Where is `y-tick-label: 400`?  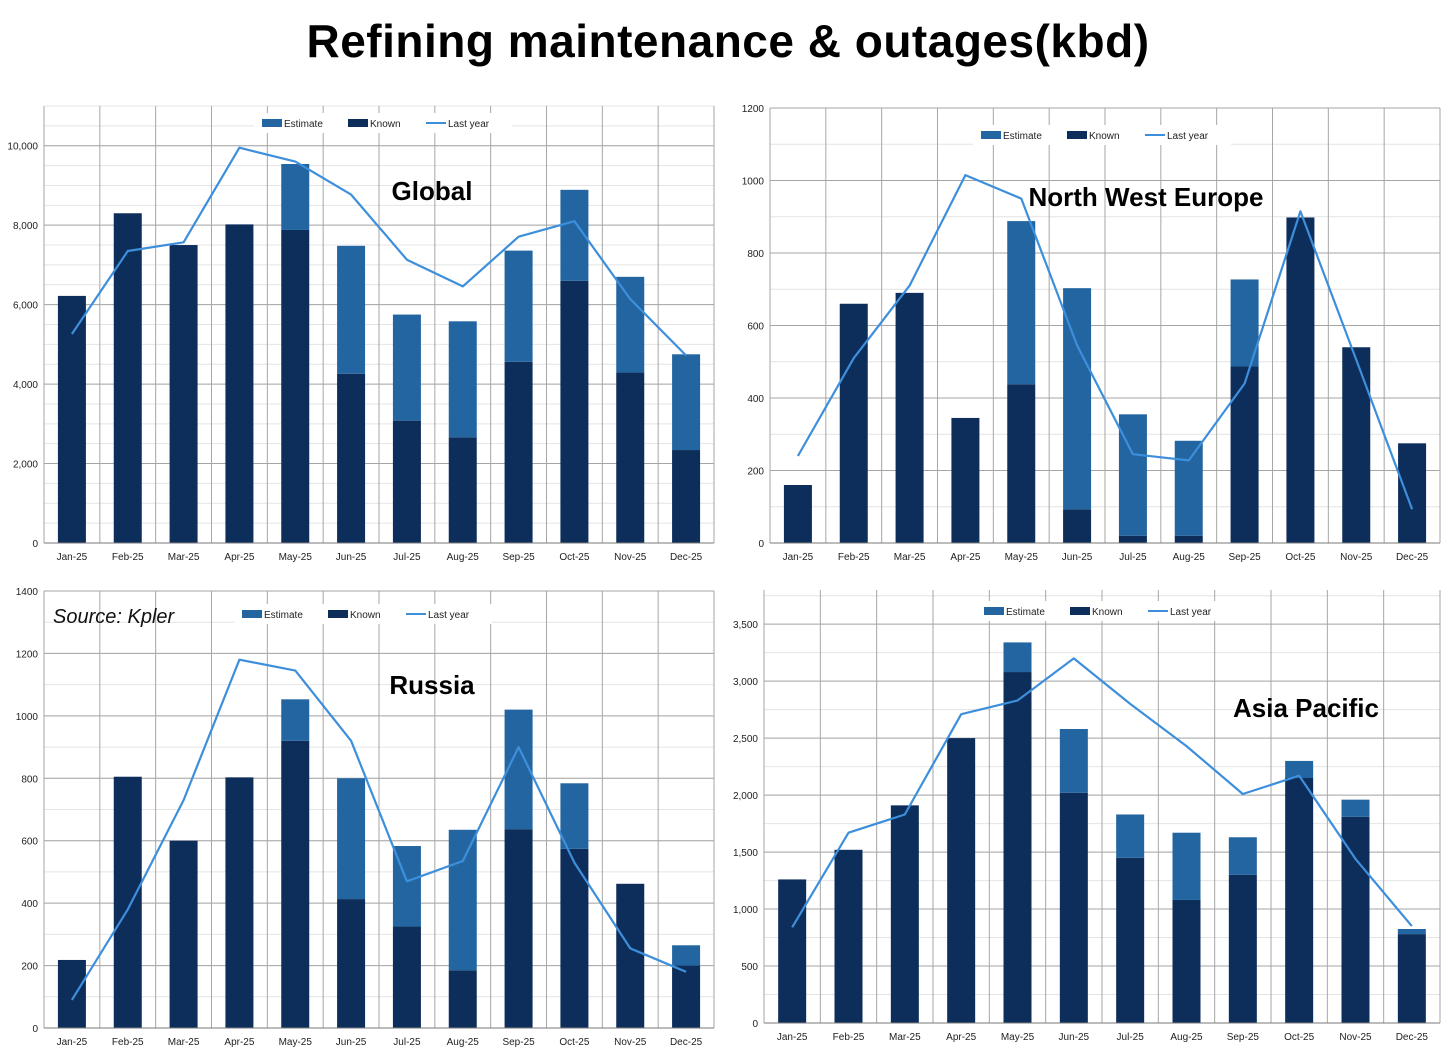
y-tick-label: 400 is located at coordinates (29, 904).